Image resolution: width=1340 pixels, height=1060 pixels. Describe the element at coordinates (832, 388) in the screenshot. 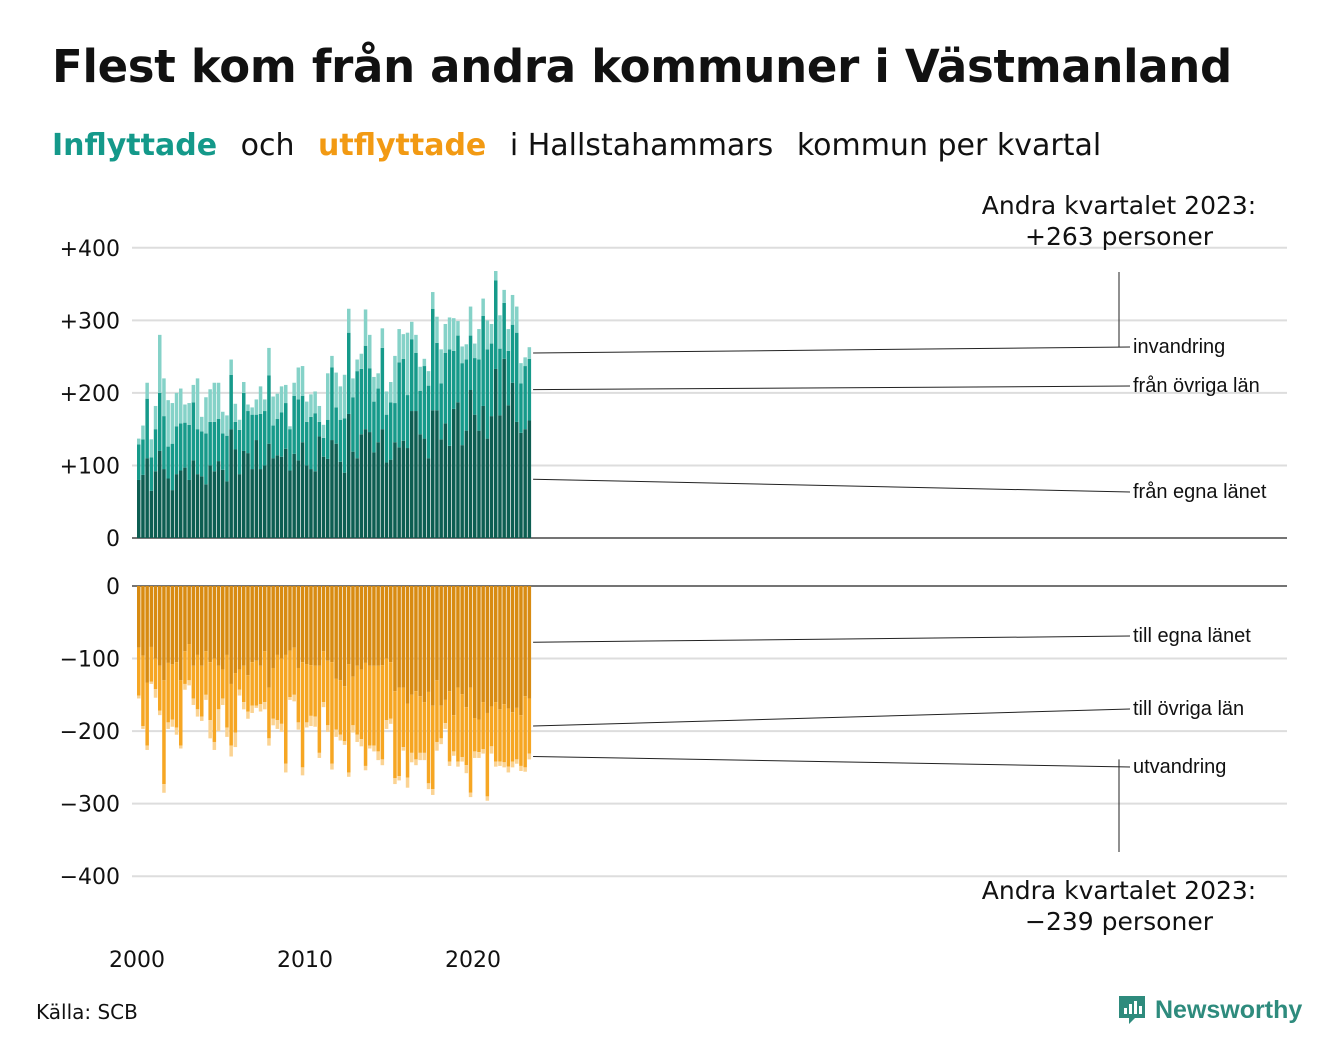

I see `label-leader` at that location.